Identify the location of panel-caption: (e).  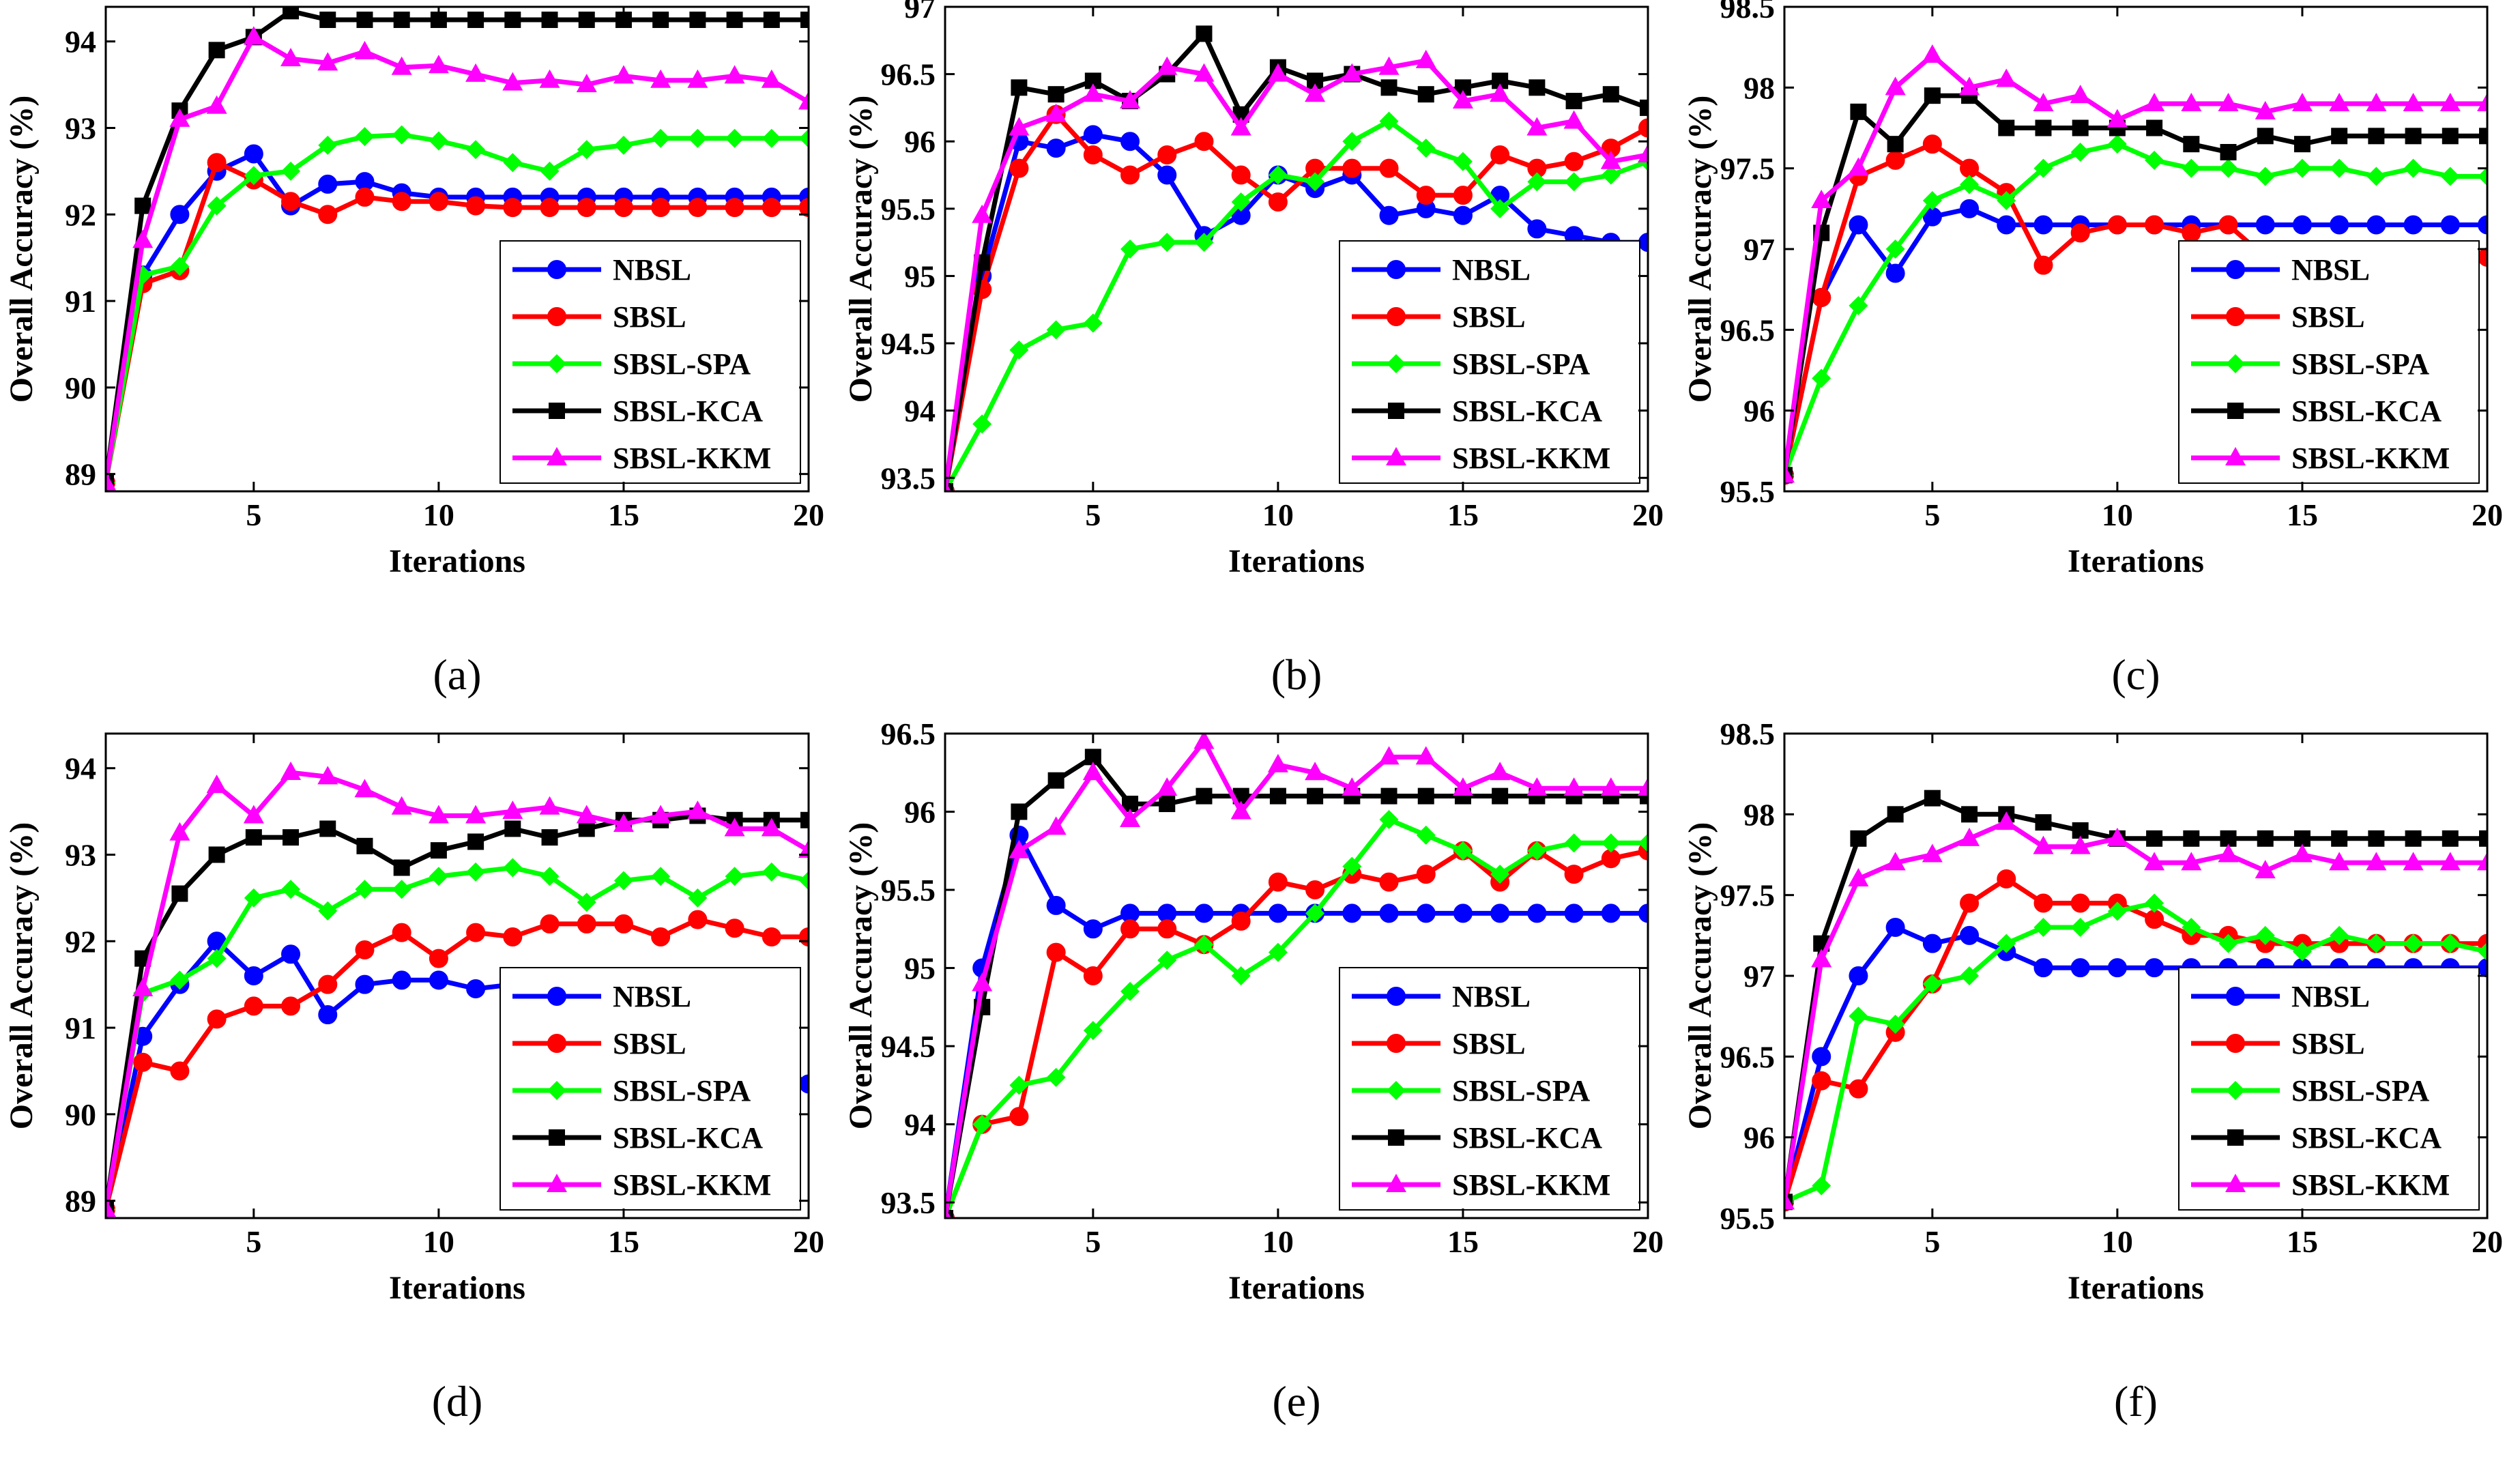
(1296, 1401).